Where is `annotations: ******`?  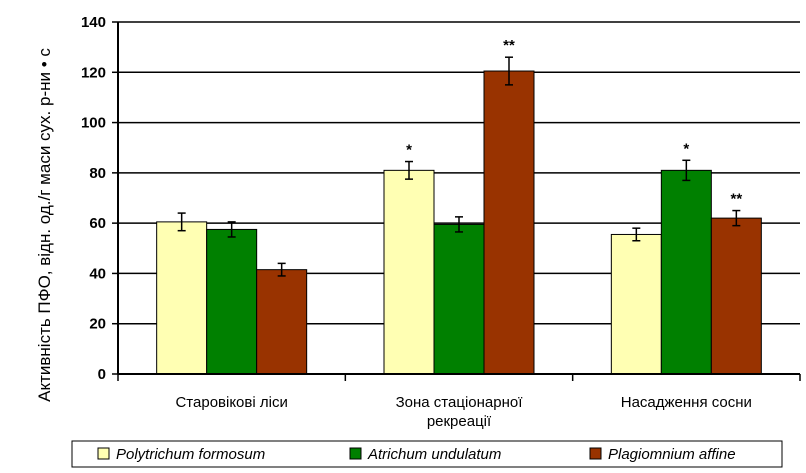
annotations: ****** is located at coordinates (574, 122).